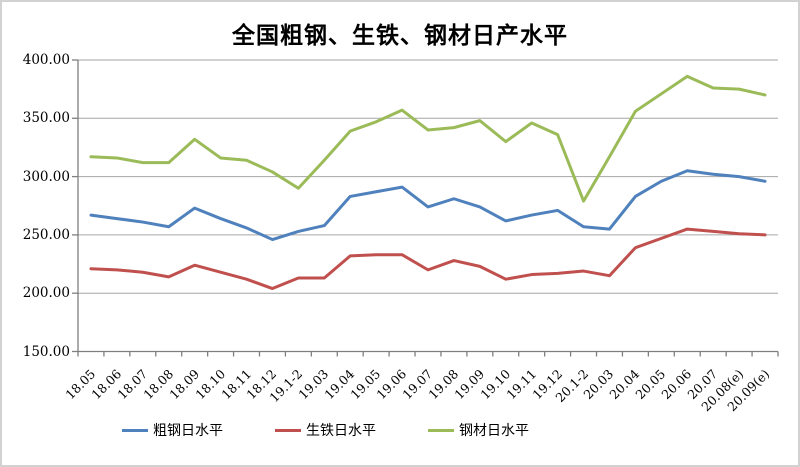  I want to click on y-axis-label: 300.00, so click(46, 176).